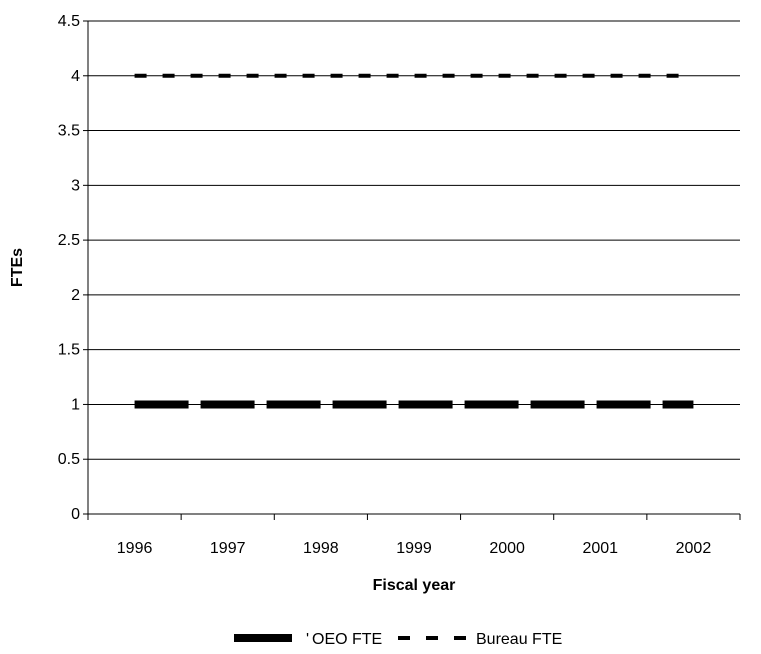 The width and height of the screenshot is (761, 654). What do you see at coordinates (507, 548) in the screenshot?
I see `x-tick-label: 2000` at bounding box center [507, 548].